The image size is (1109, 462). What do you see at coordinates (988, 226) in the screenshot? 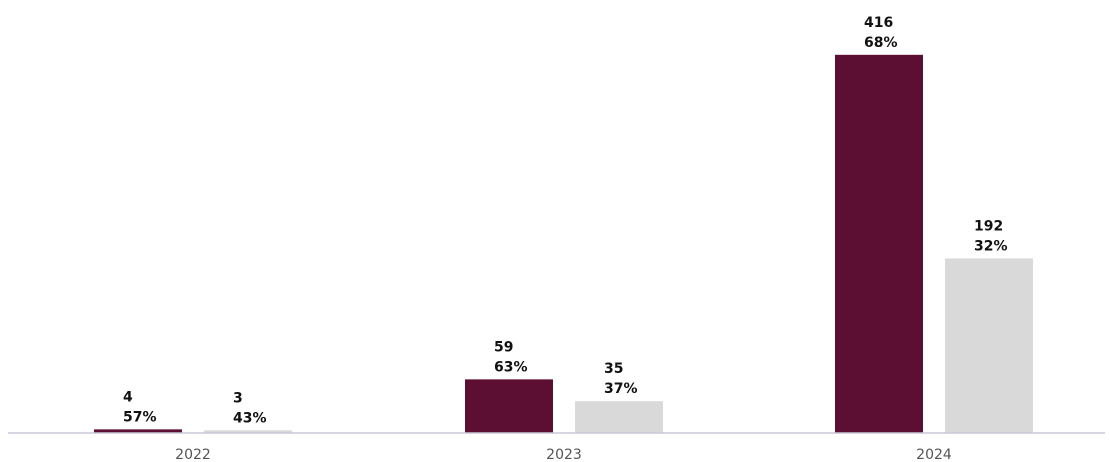
I see `value-label: 192` at bounding box center [988, 226].